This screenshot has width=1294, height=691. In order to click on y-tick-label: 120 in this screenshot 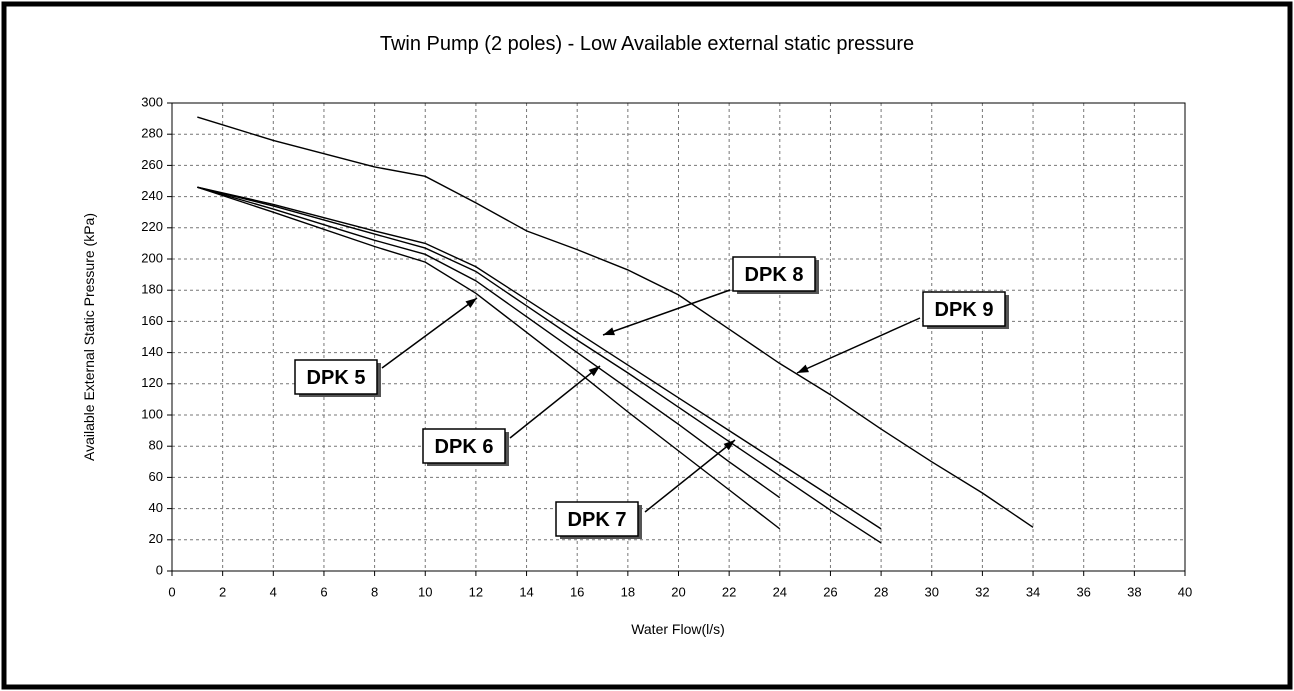, I will do `click(152, 382)`.